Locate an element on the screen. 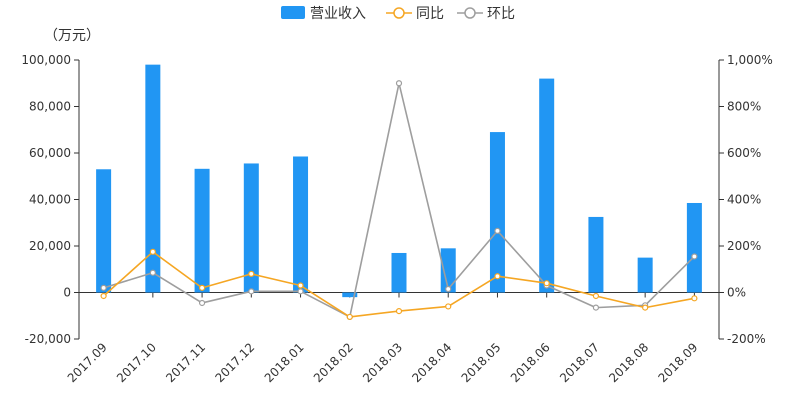  legend-label-revenue: 营业收入 is located at coordinates (338, 14).